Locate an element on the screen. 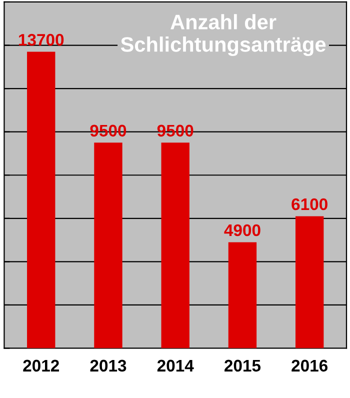  data-label: 6100 is located at coordinates (310, 204).